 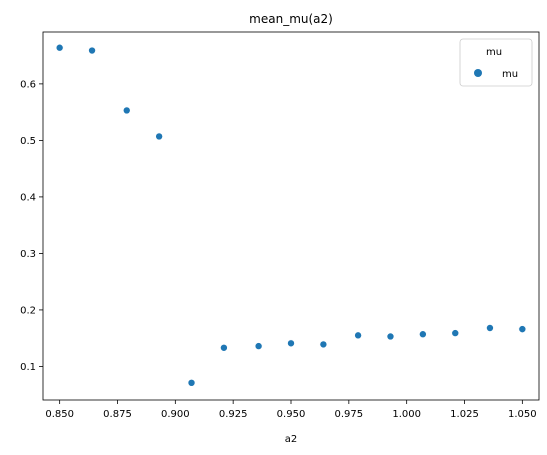 I want to click on y-tick-label: 0.2, so click(x=28, y=310).